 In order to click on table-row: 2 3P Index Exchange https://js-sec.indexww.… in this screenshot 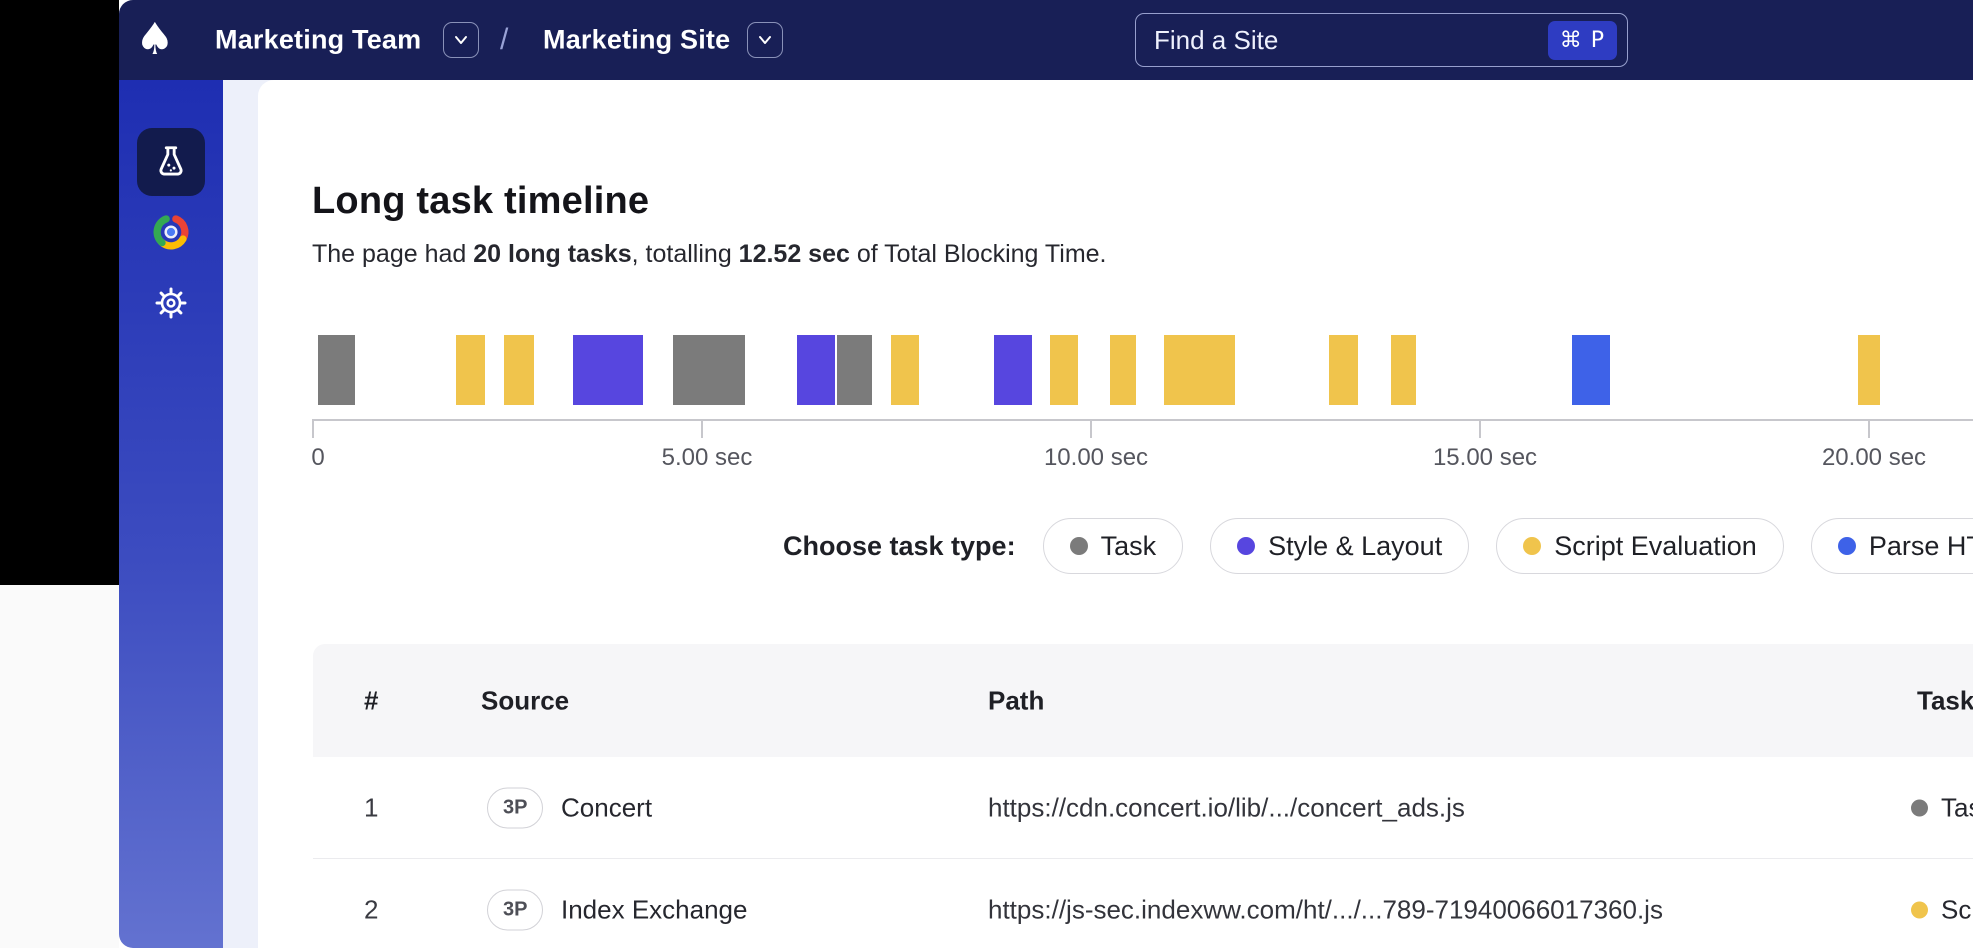, I will do `click(1143, 903)`.